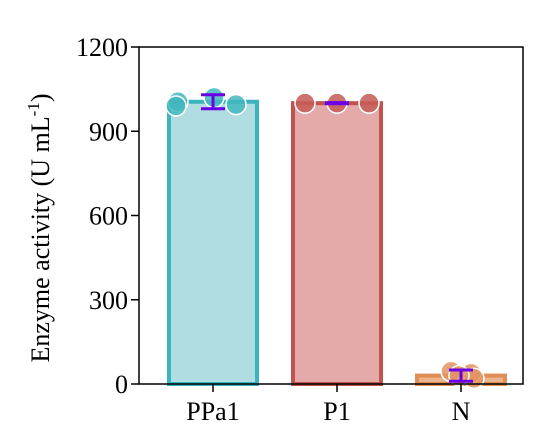 This screenshot has width=543, height=448. Describe the element at coordinates (121, 384) in the screenshot. I see `y-tick-label-0: 0` at that location.